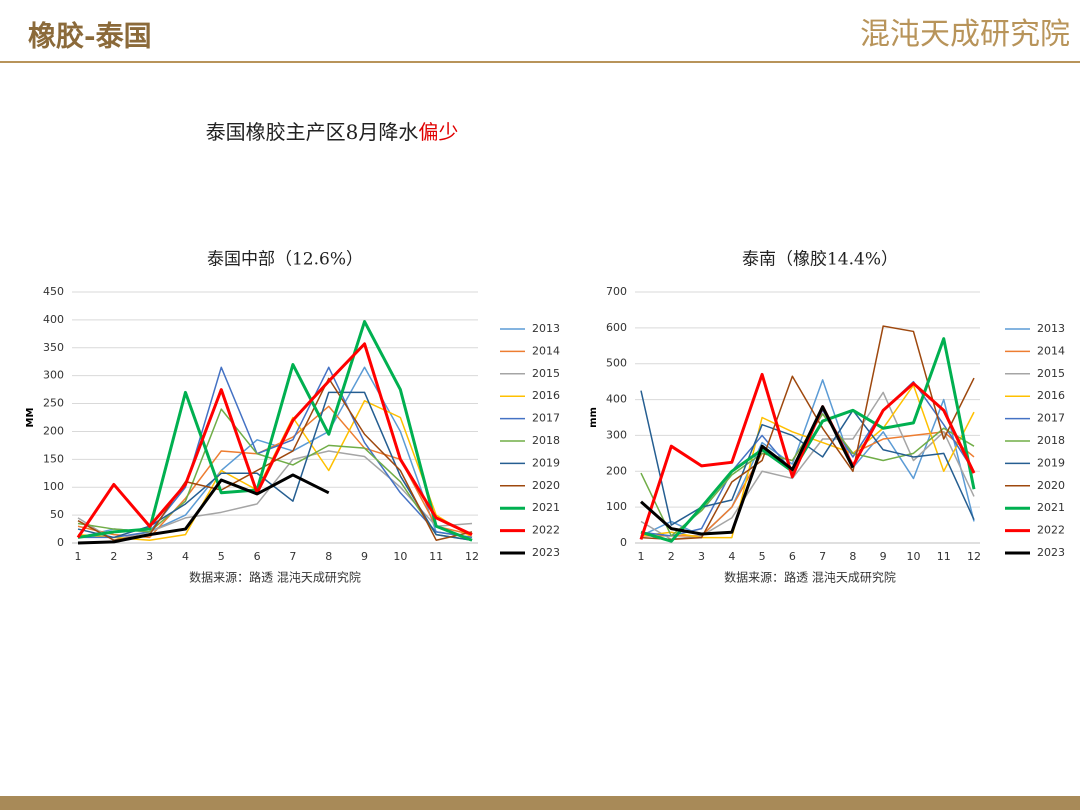  Describe the element at coordinates (90, 36) in the screenshot. I see `slide-header: 橡胶-泰国` at that location.